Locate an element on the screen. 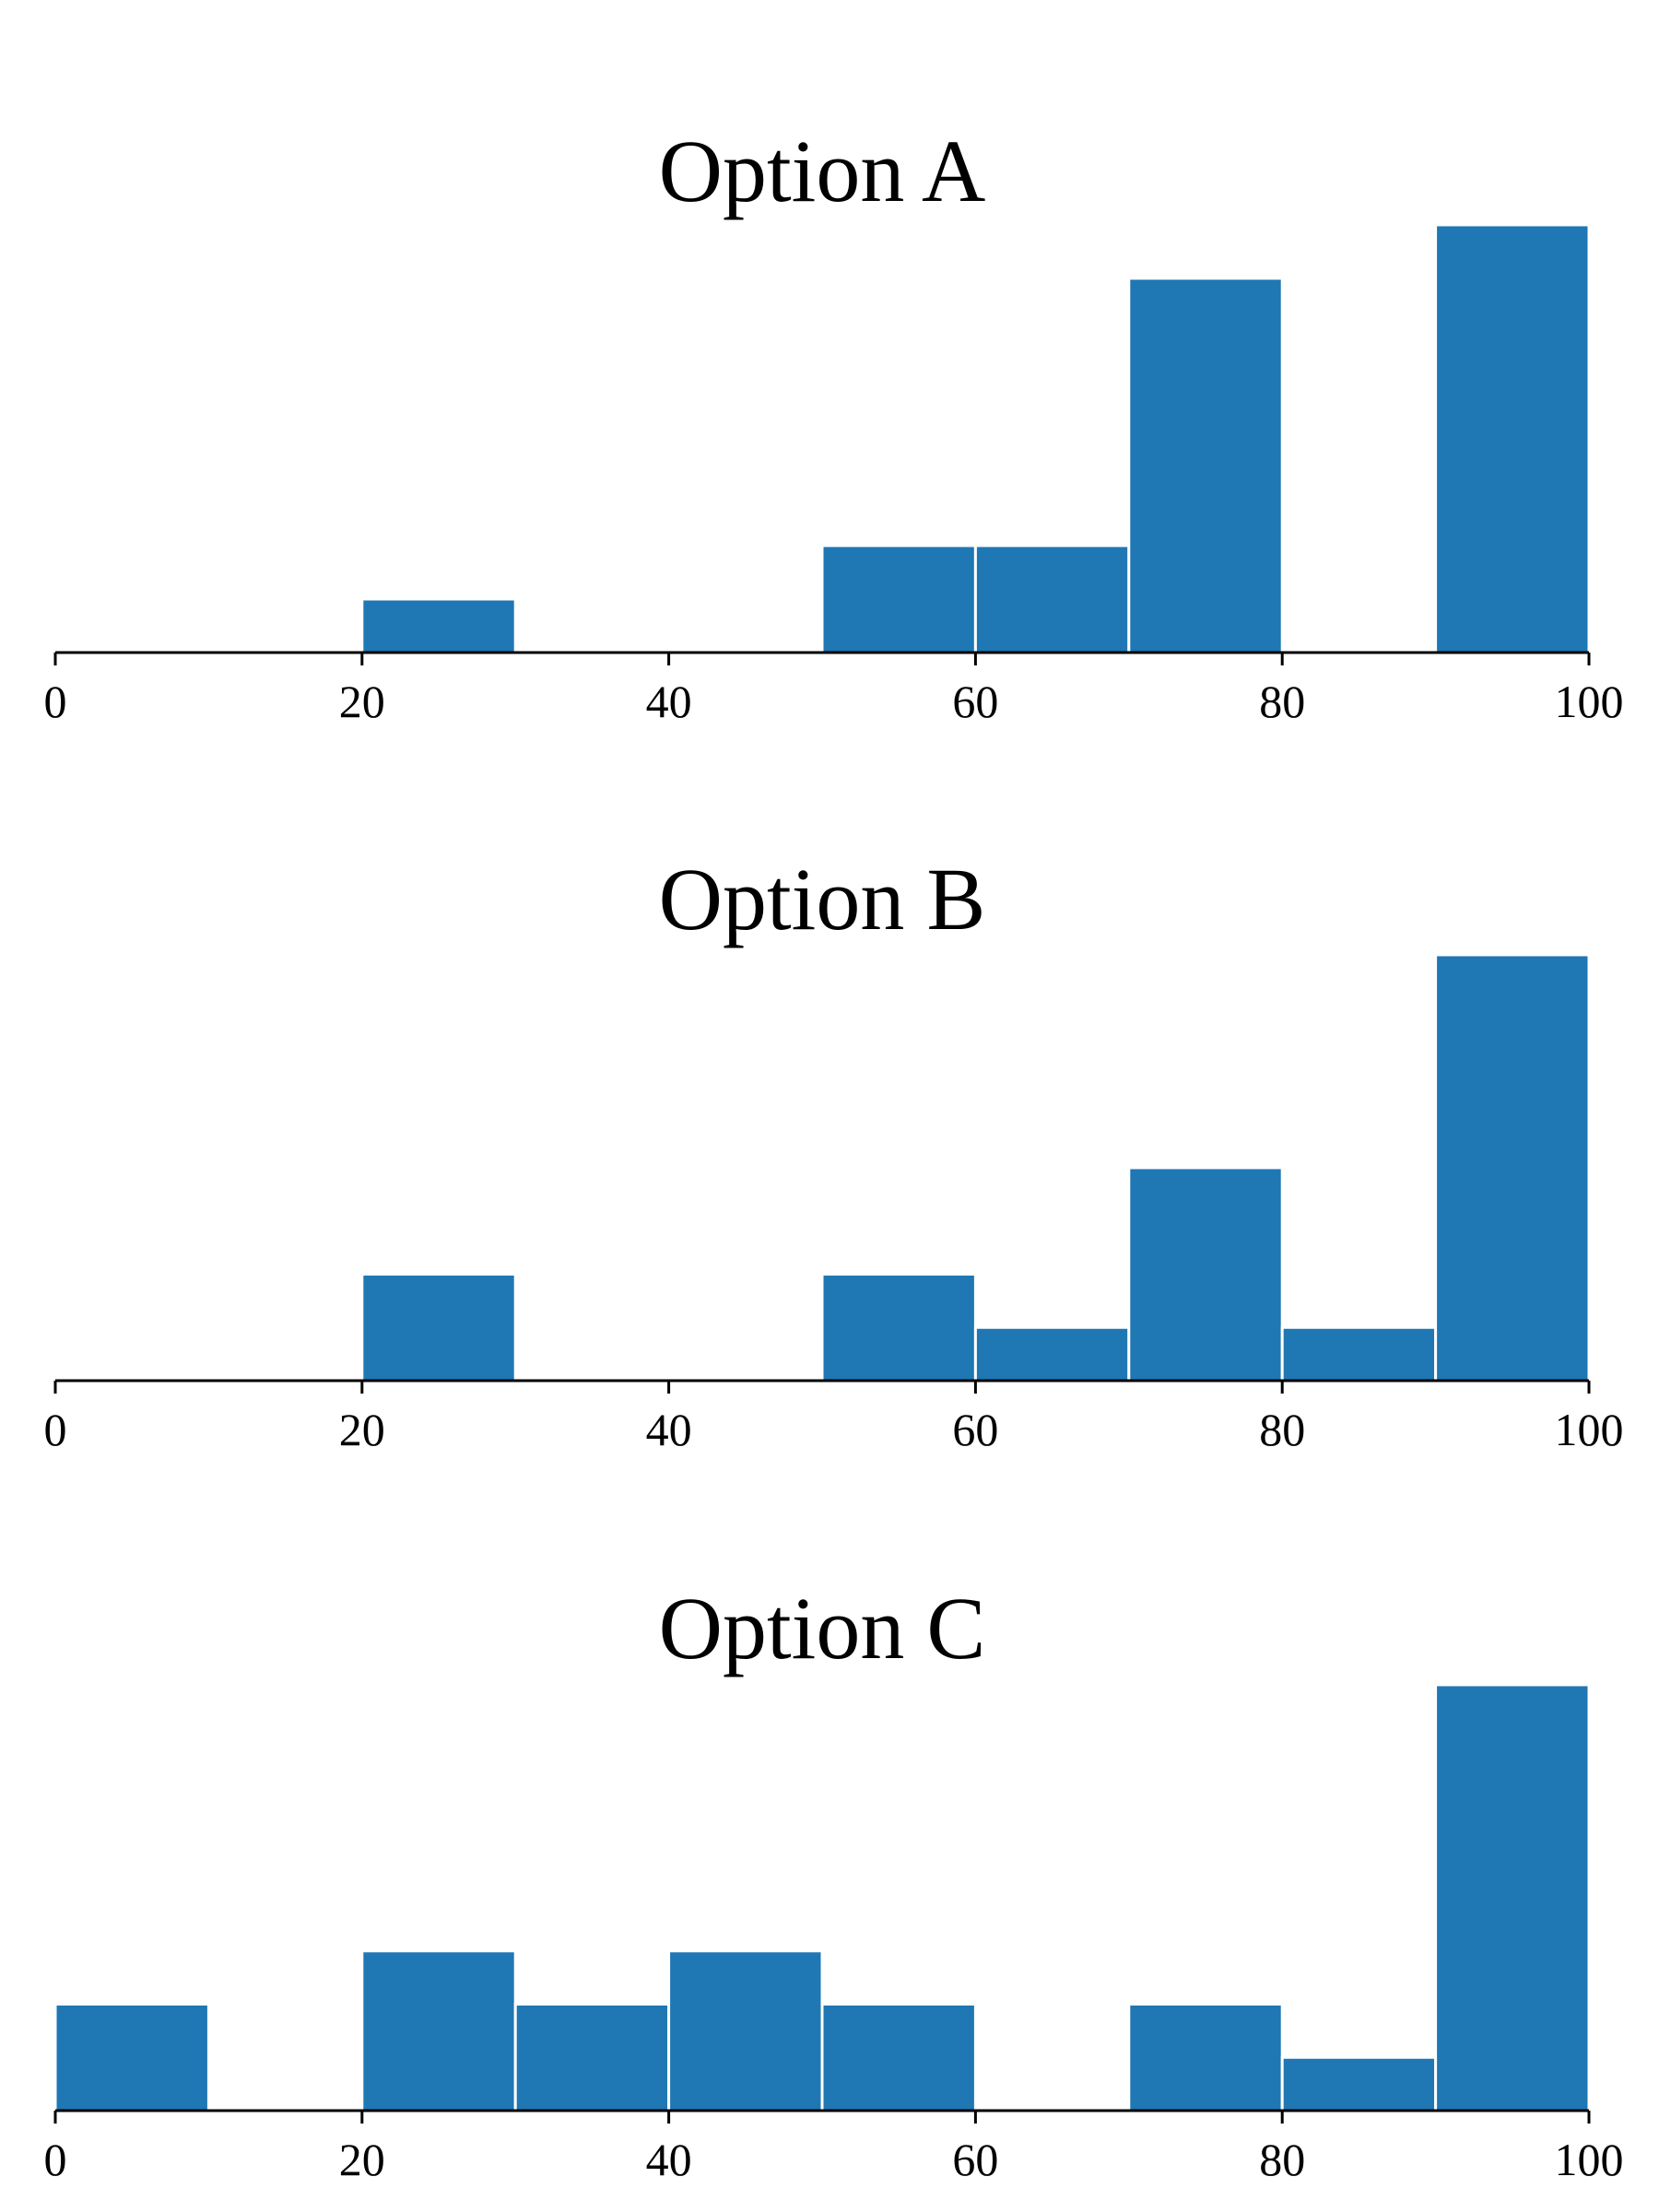 The width and height of the screenshot is (1659, 2212). chart-title: Option C is located at coordinates (822, 1628).